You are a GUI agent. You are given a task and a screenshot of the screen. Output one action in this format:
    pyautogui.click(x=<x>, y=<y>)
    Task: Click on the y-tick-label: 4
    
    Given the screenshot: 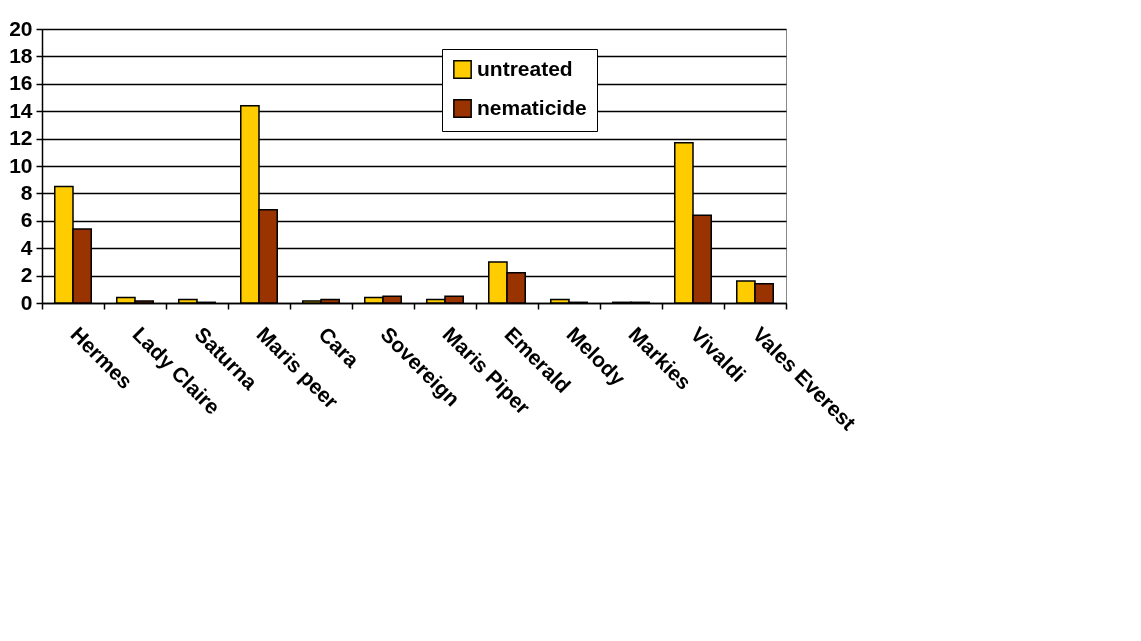 What is the action you would take?
    pyautogui.click(x=26, y=247)
    